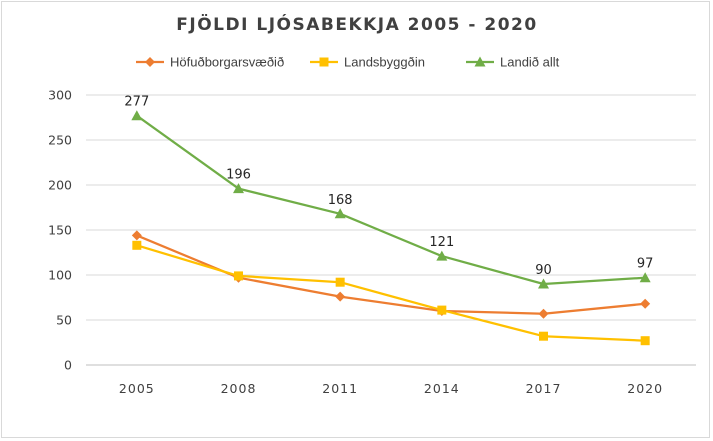 The width and height of the screenshot is (713, 441). I want to click on y-axis: 0 50 100 150 200 250 300, so click(60, 230).